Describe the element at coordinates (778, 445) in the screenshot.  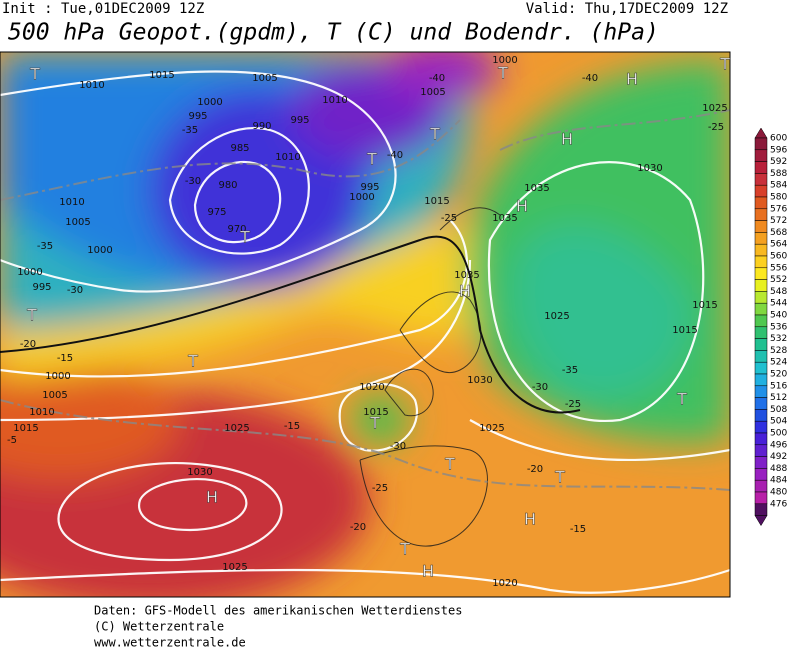
I see `colorbar-label: 496` at that location.